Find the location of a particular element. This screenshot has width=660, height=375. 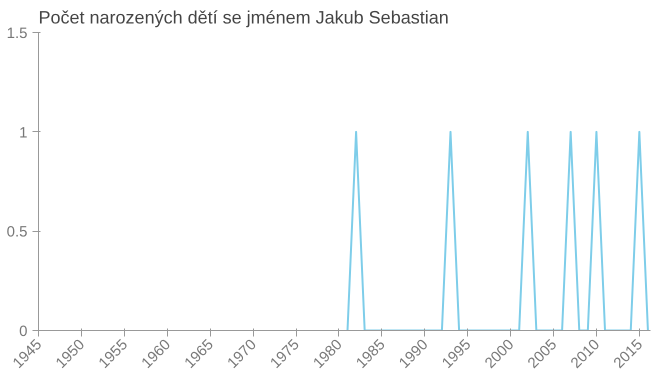

y-tick-label: 0 is located at coordinates (23, 331).